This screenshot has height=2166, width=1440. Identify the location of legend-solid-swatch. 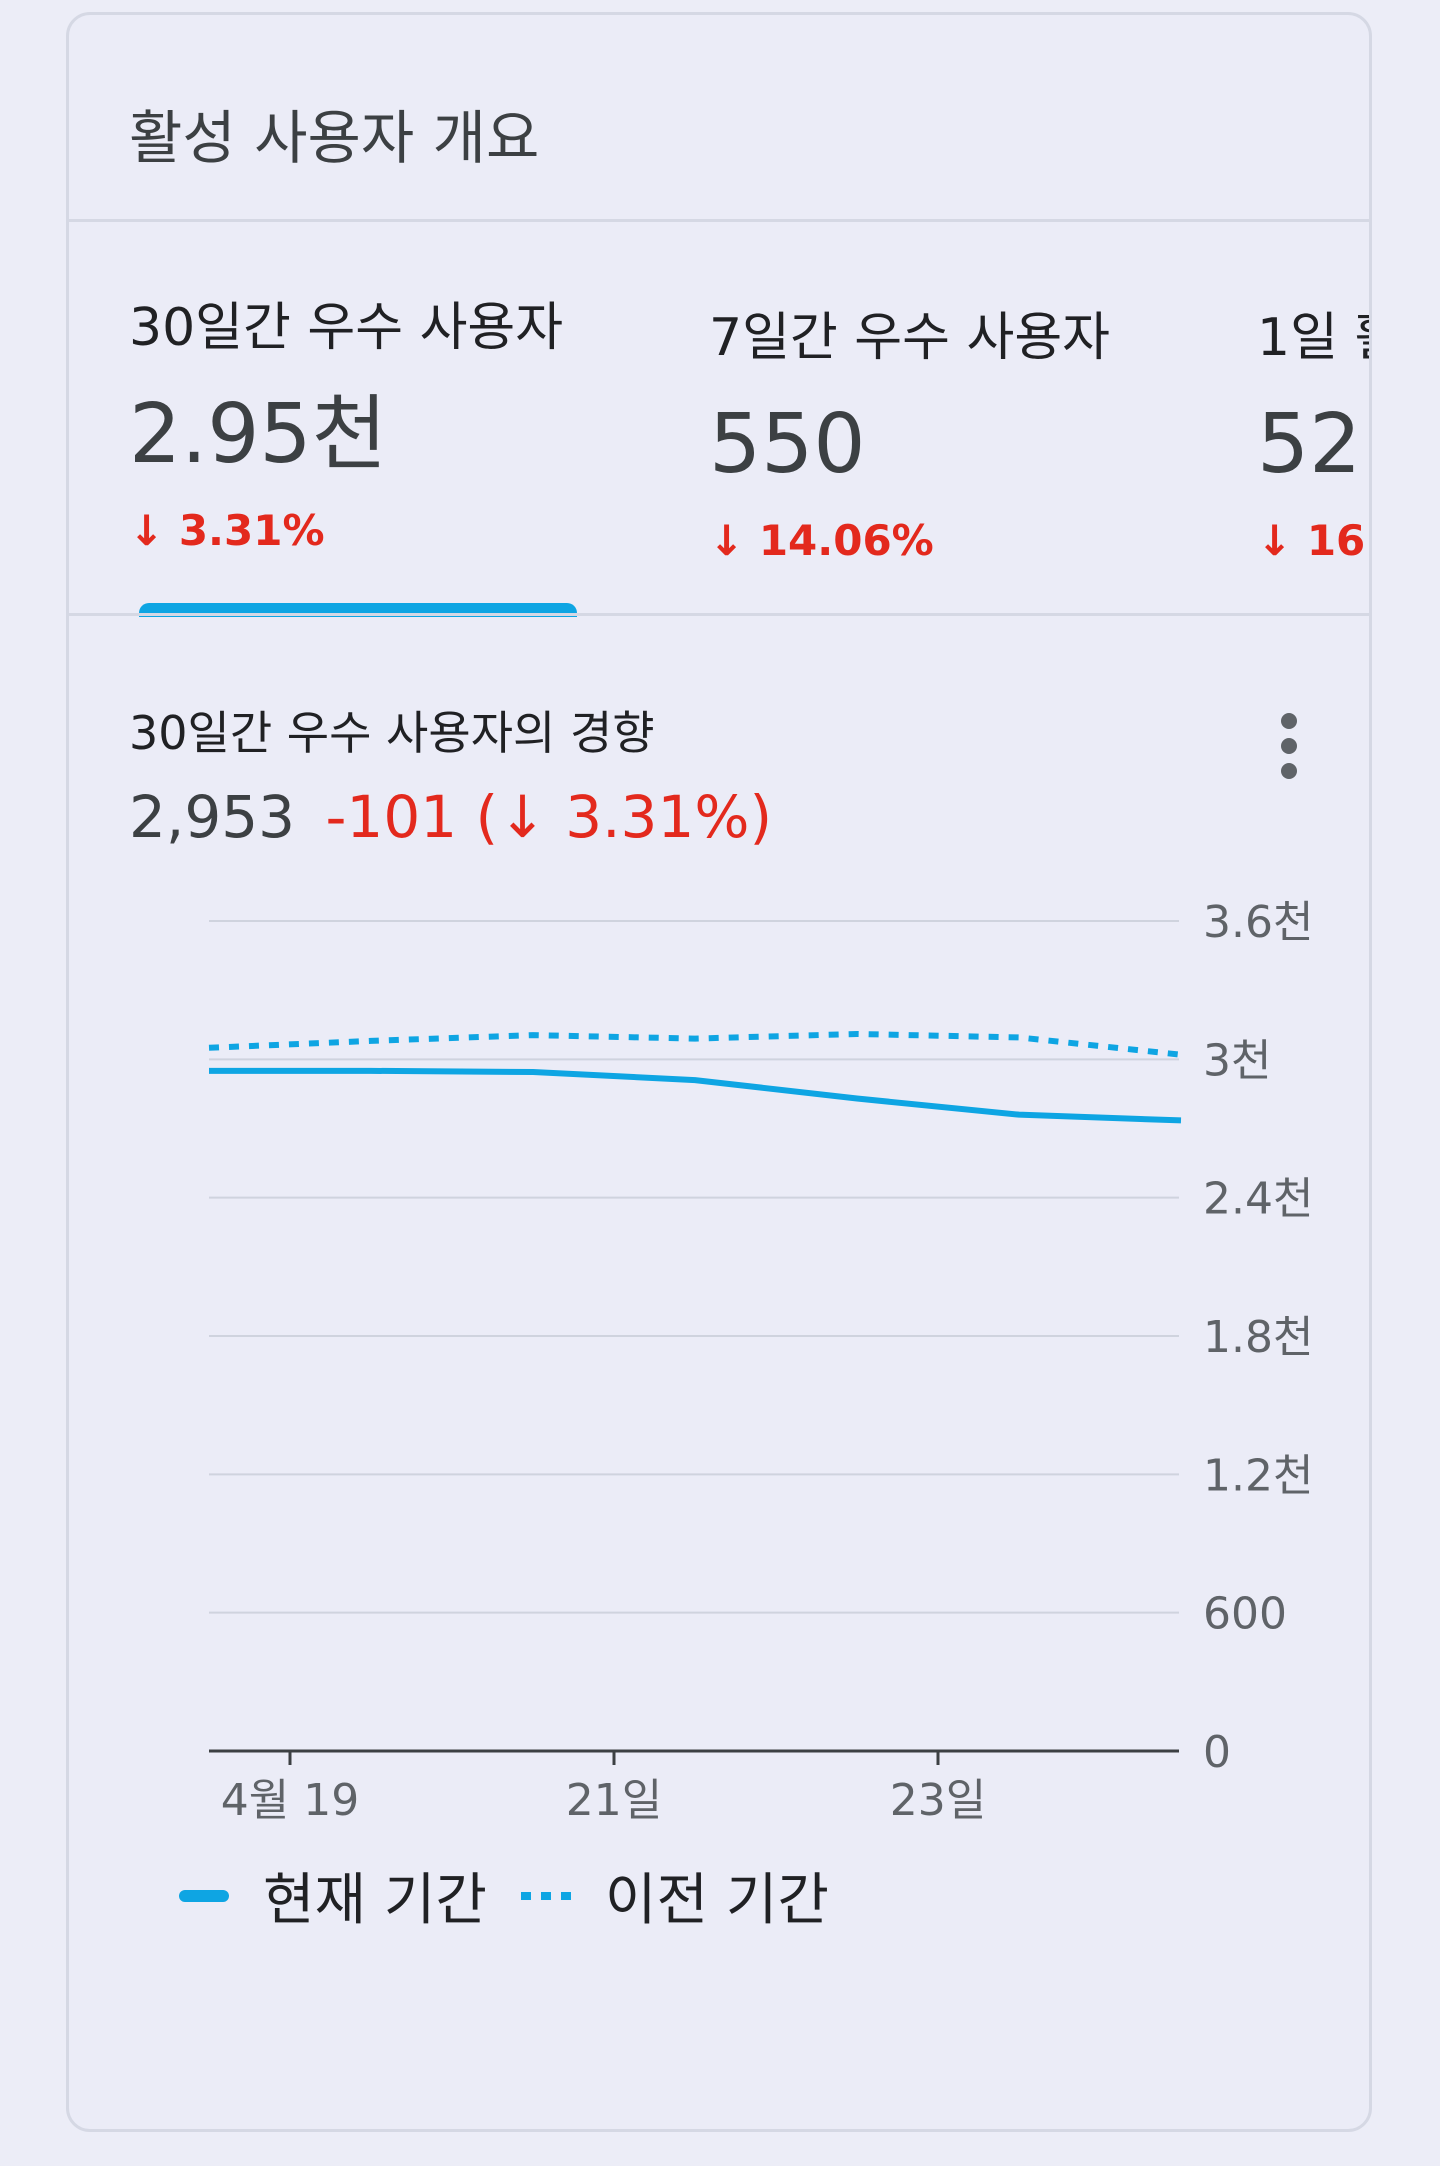
(204, 1895).